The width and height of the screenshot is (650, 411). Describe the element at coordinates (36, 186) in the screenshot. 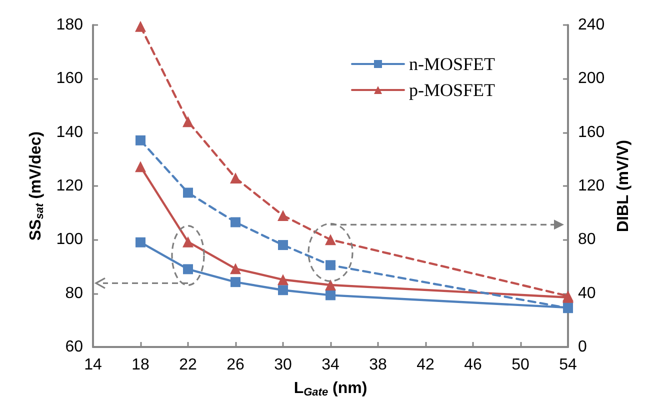

I see `y-axis-title: SSsat (mV/dec)` at that location.